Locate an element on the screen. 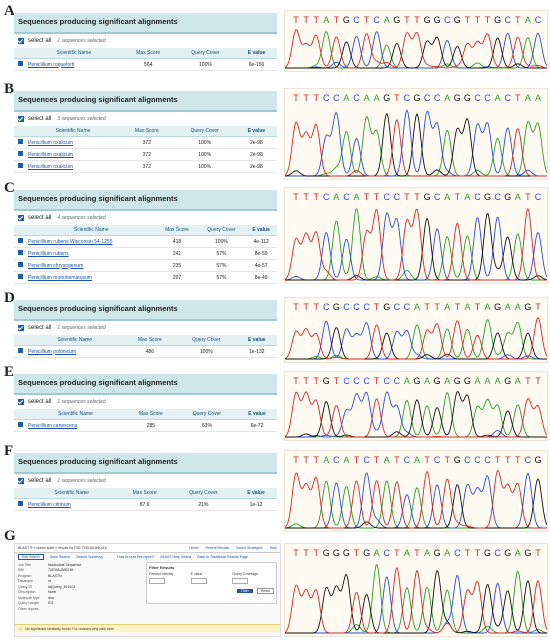 The height and width of the screenshot is (643, 550). scientific-name-link: Penicillium rubens Wisconsin 54-1255 is located at coordinates (91, 241).